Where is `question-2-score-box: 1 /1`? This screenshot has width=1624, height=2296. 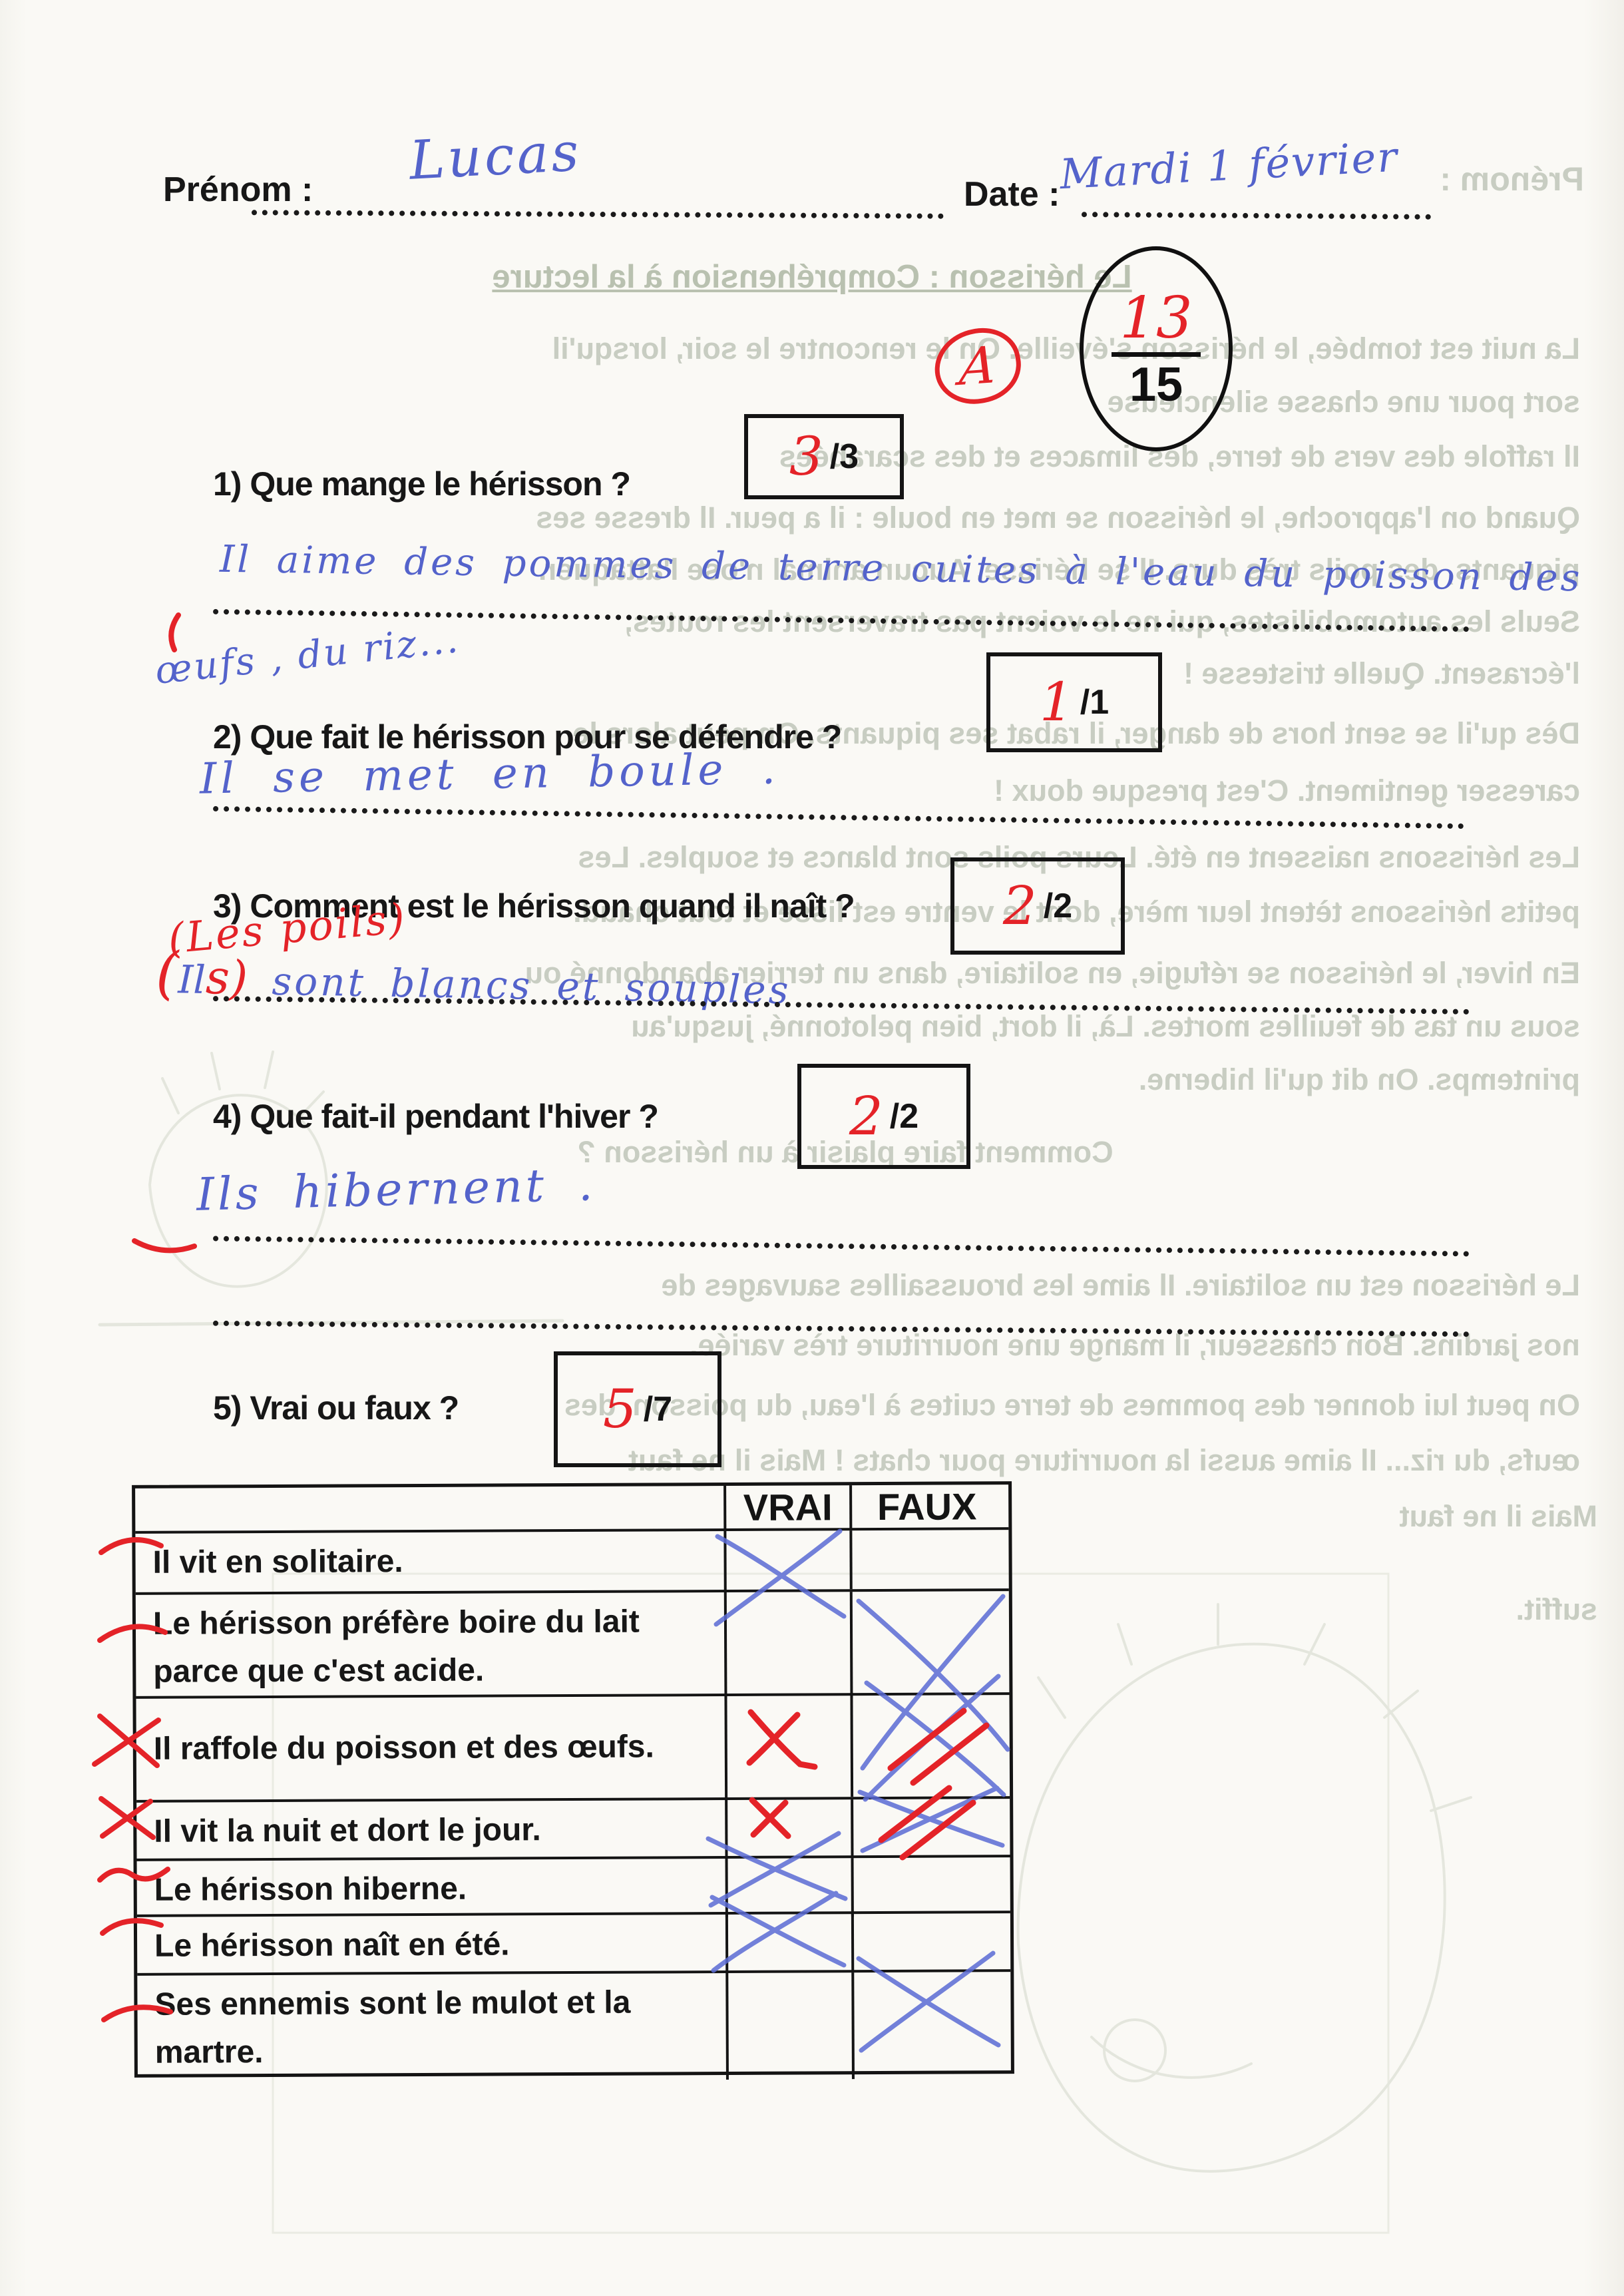
question-2-score-box: 1 /1 is located at coordinates (1074, 702).